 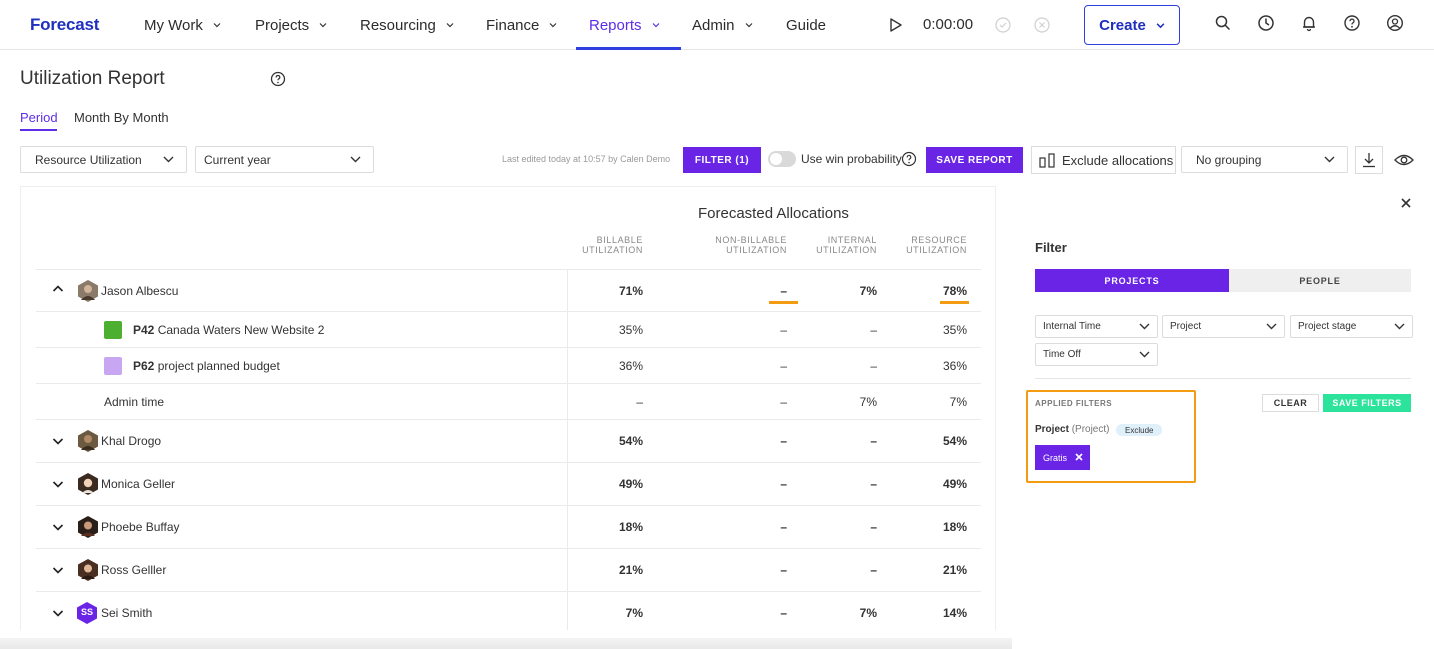 I want to click on column-header-resource: RESOURCE UTILIZATION, so click(x=929, y=245).